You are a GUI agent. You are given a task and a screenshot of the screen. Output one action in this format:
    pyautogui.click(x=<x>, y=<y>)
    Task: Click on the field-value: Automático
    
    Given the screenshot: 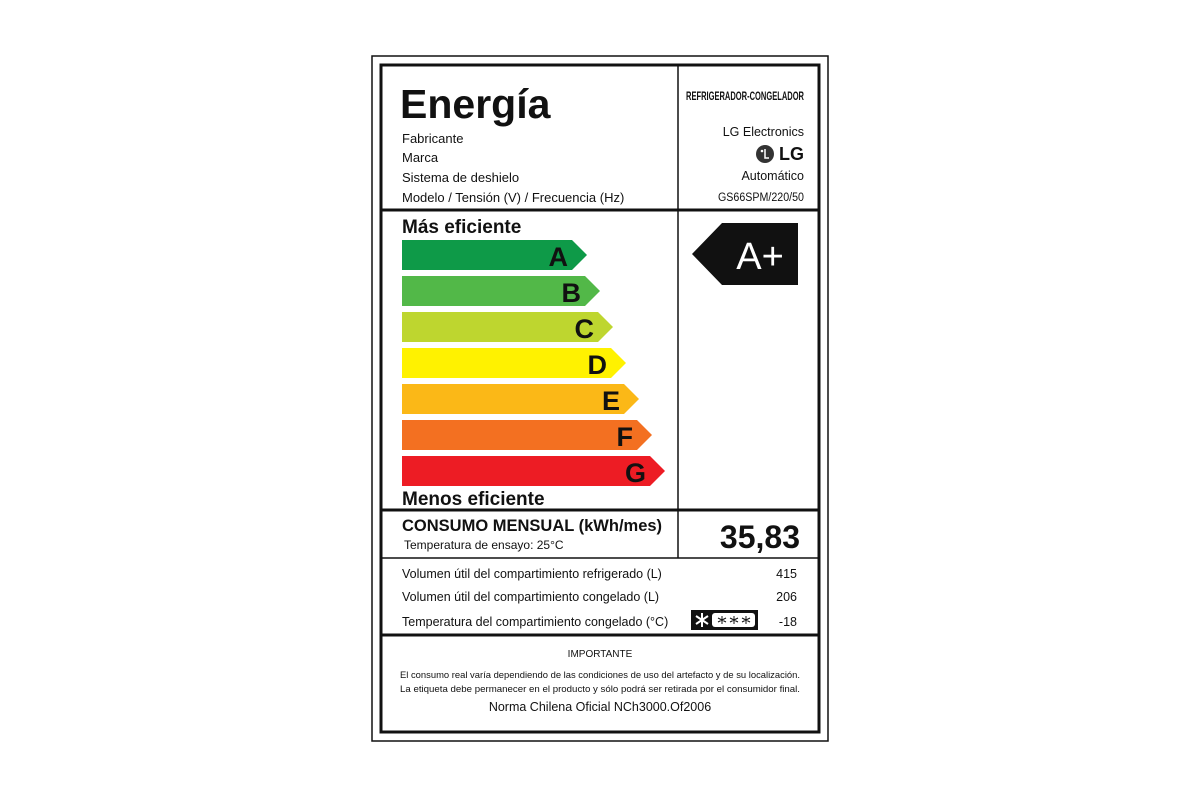 What is the action you would take?
    pyautogui.click(x=772, y=176)
    